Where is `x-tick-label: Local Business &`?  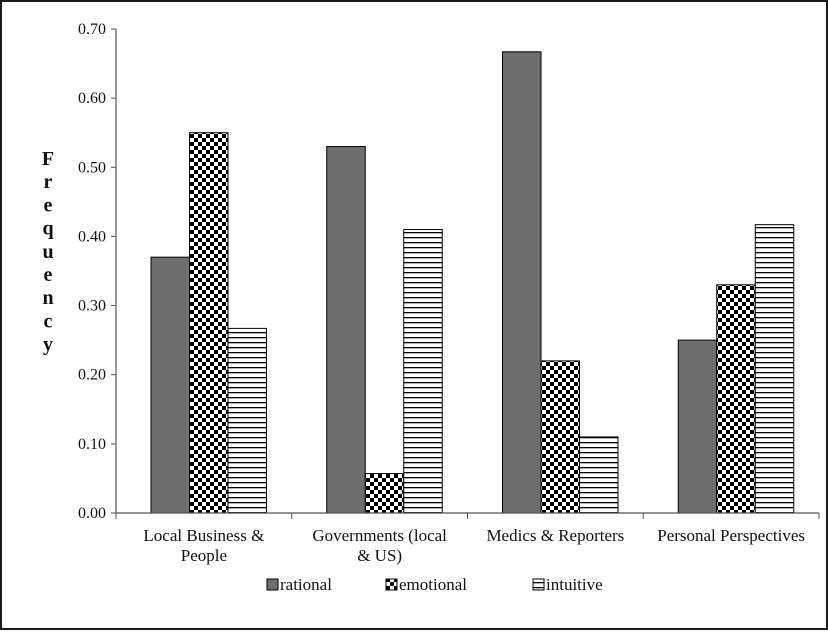 x-tick-label: Local Business & is located at coordinates (203, 535).